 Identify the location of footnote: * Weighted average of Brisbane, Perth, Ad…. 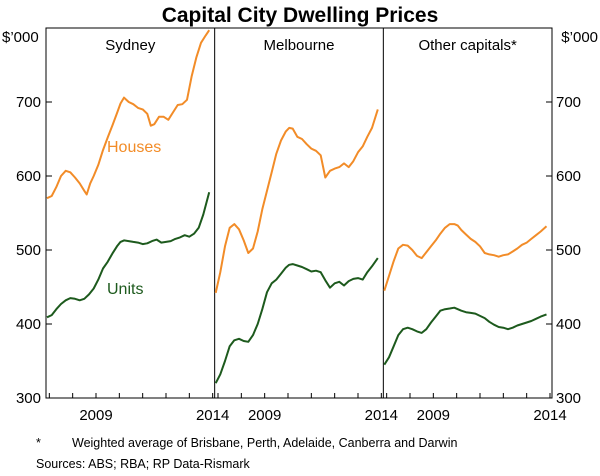
(246, 443).